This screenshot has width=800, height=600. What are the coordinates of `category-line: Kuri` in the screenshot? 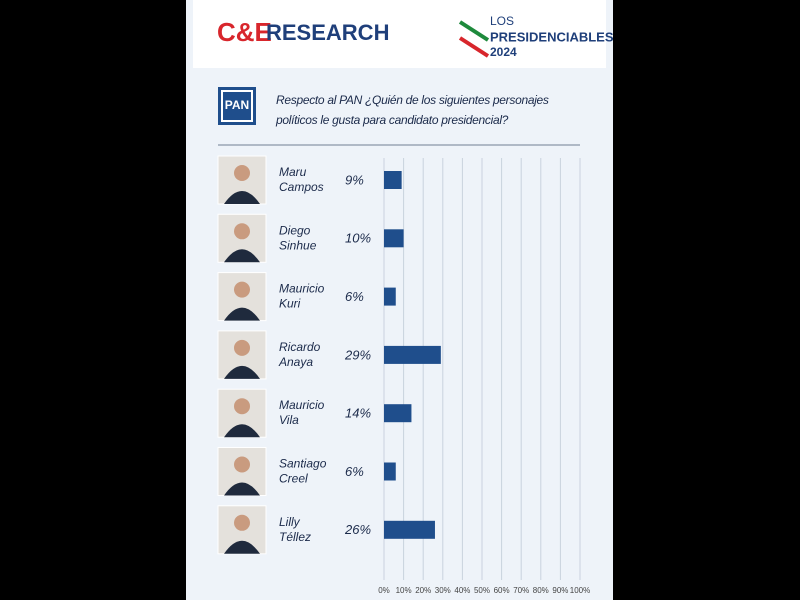 It's located at (290, 304).